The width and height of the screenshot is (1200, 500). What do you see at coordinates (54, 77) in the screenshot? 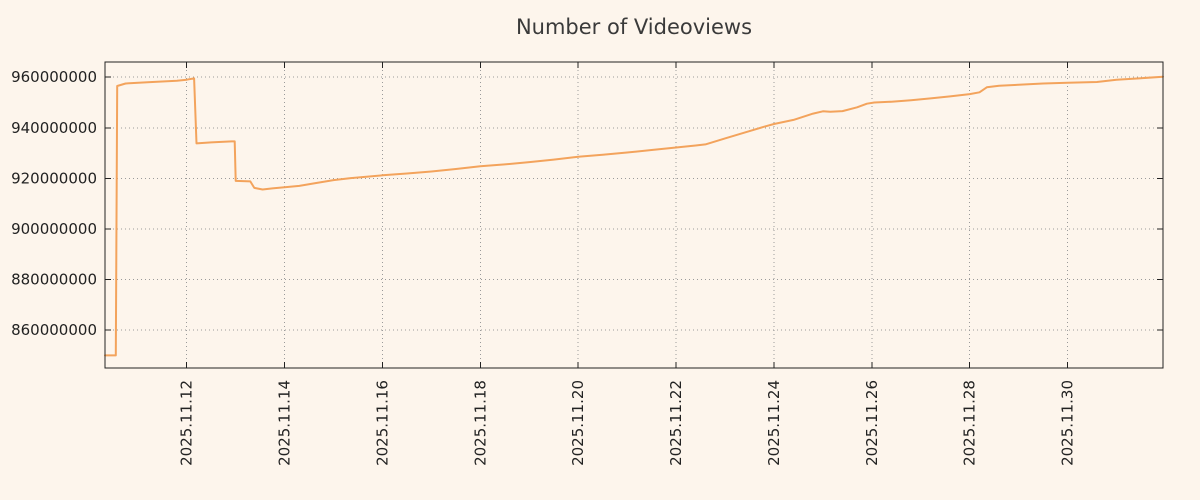
I see `y-tick-label: 960000000` at bounding box center [54, 77].